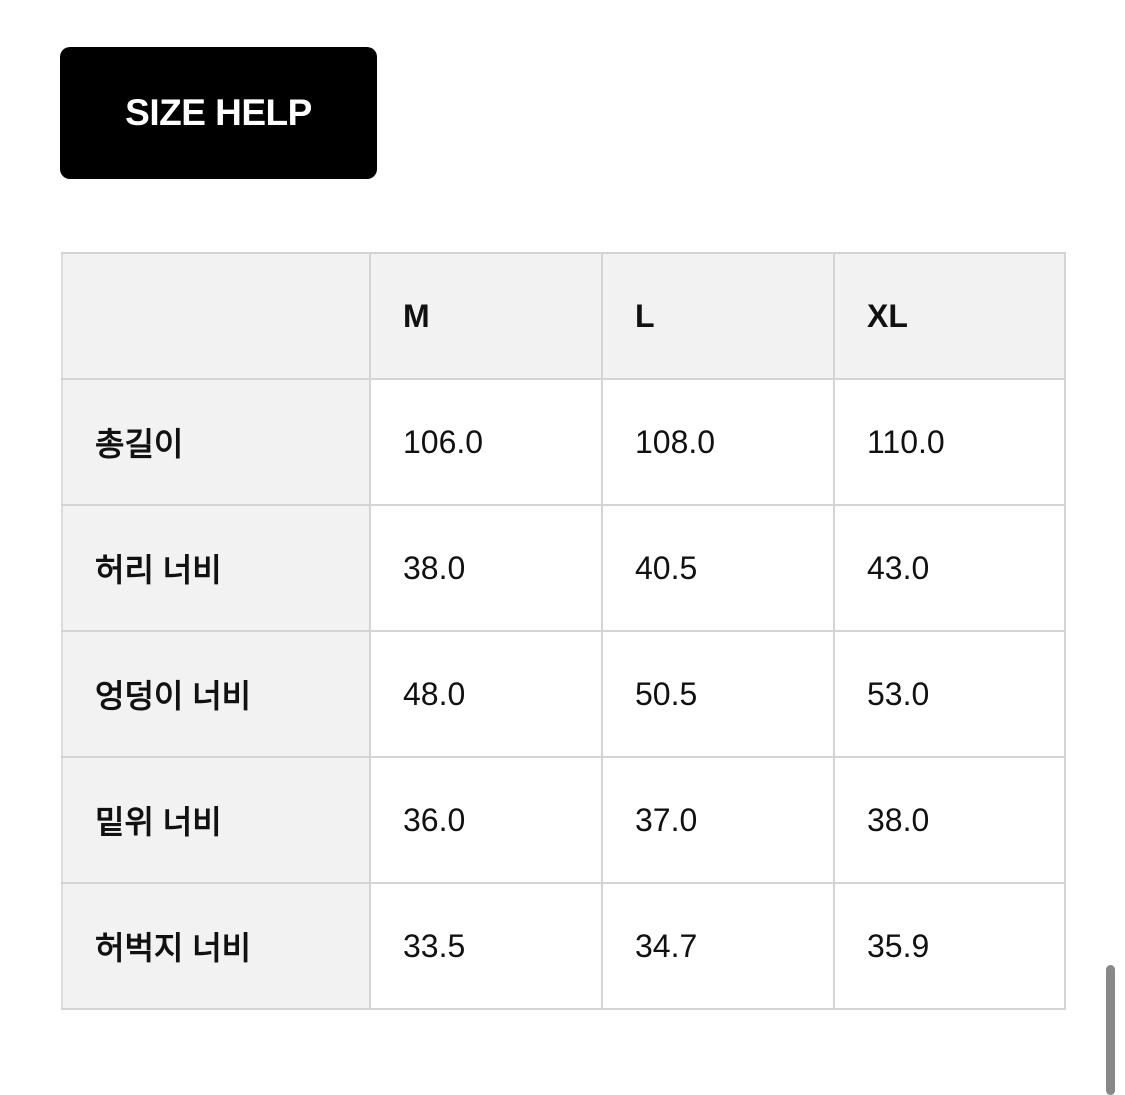  What do you see at coordinates (949, 568) in the screenshot?
I see `table-cell: 43.0` at bounding box center [949, 568].